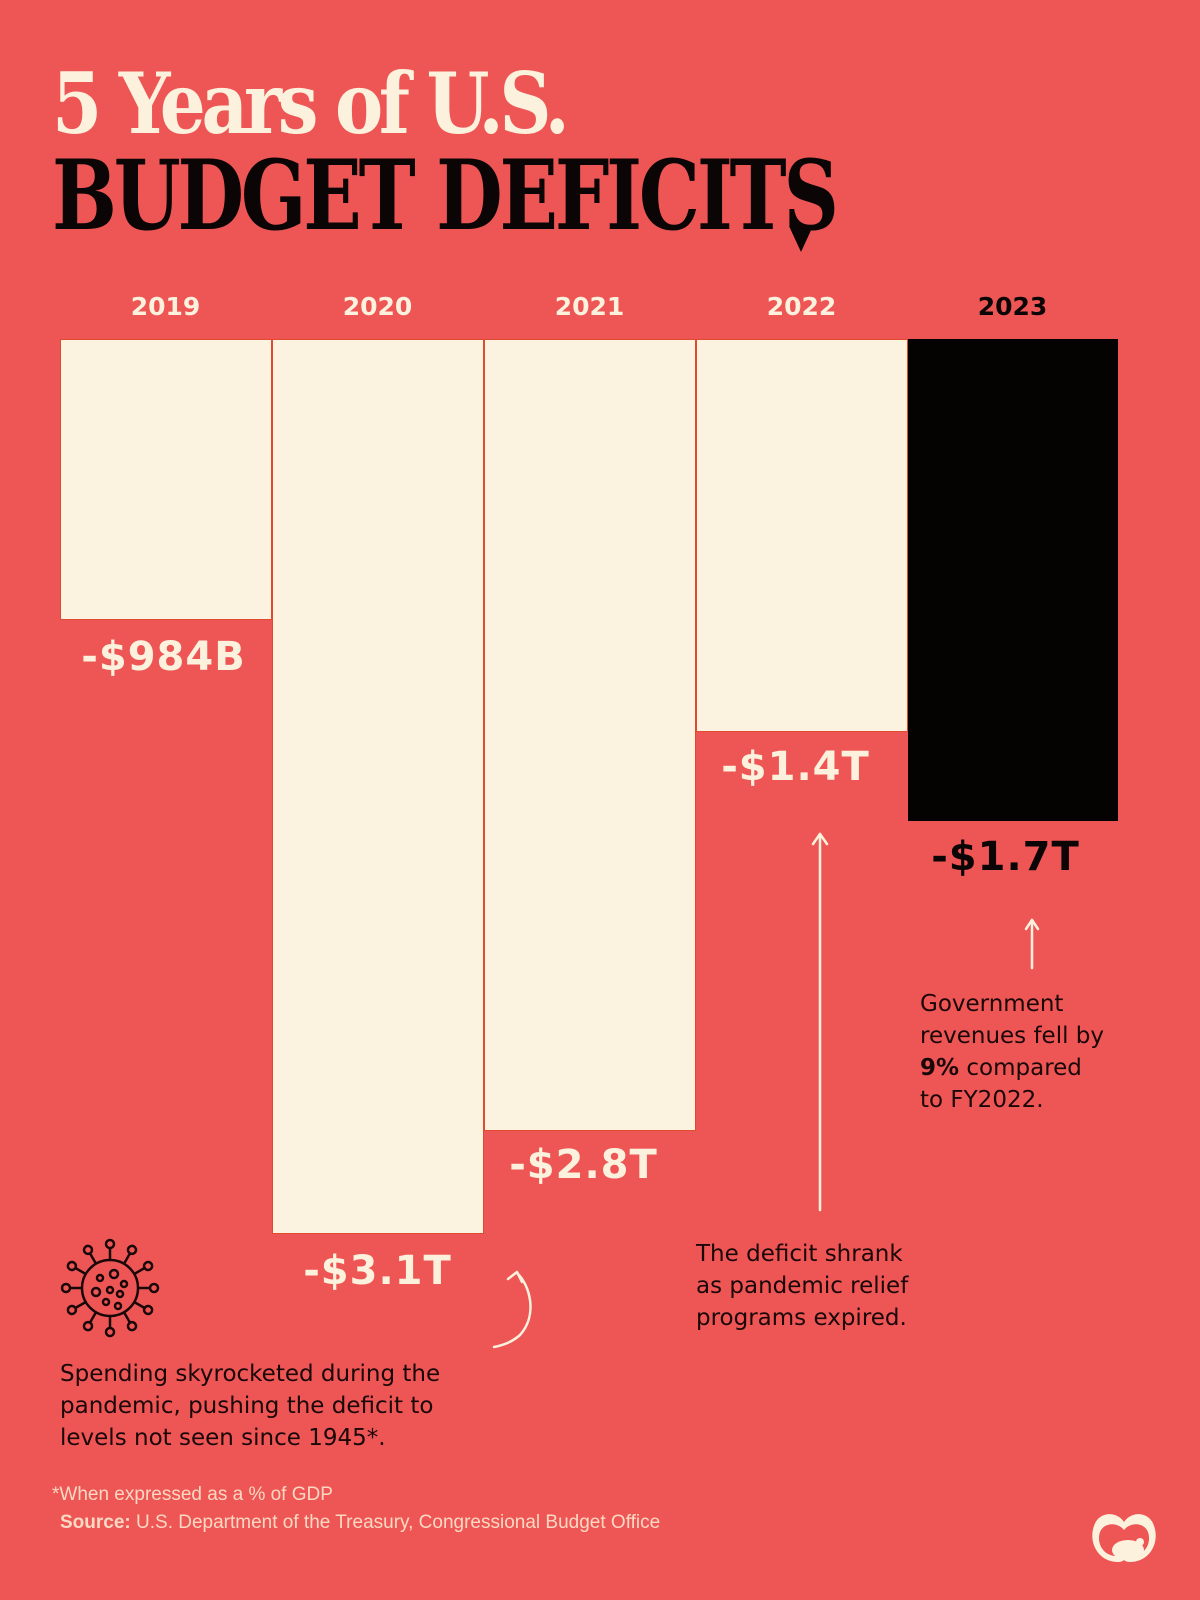 The height and width of the screenshot is (1600, 1200). What do you see at coordinates (801, 306) in the screenshot?
I see `year-label-2022: 2022` at bounding box center [801, 306].